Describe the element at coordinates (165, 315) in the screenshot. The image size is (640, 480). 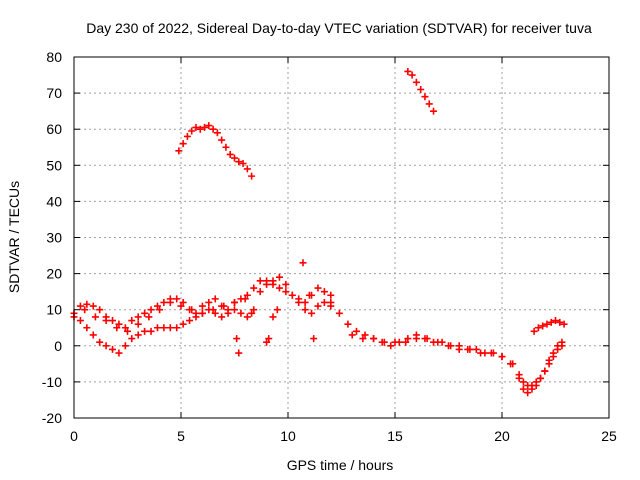
I see `series-mid-band` at that location.